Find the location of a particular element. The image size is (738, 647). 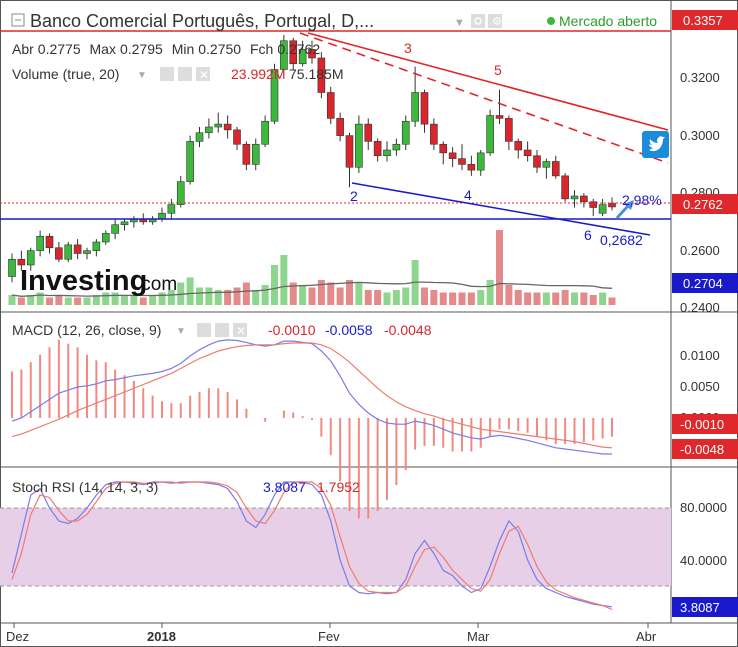

x-label-mar: Mar is located at coordinates (478, 636).